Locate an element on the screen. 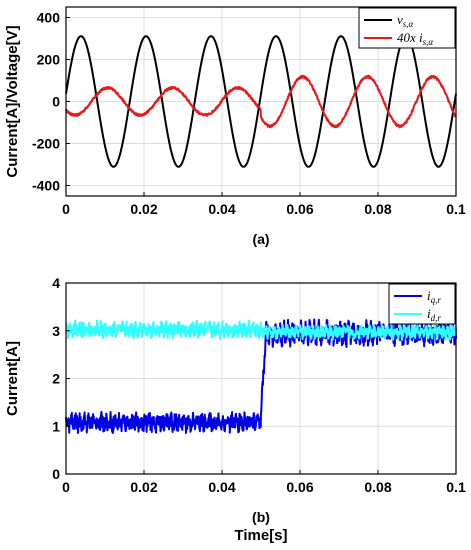  legend-label-subscript: d,r is located at coordinates (436, 318).